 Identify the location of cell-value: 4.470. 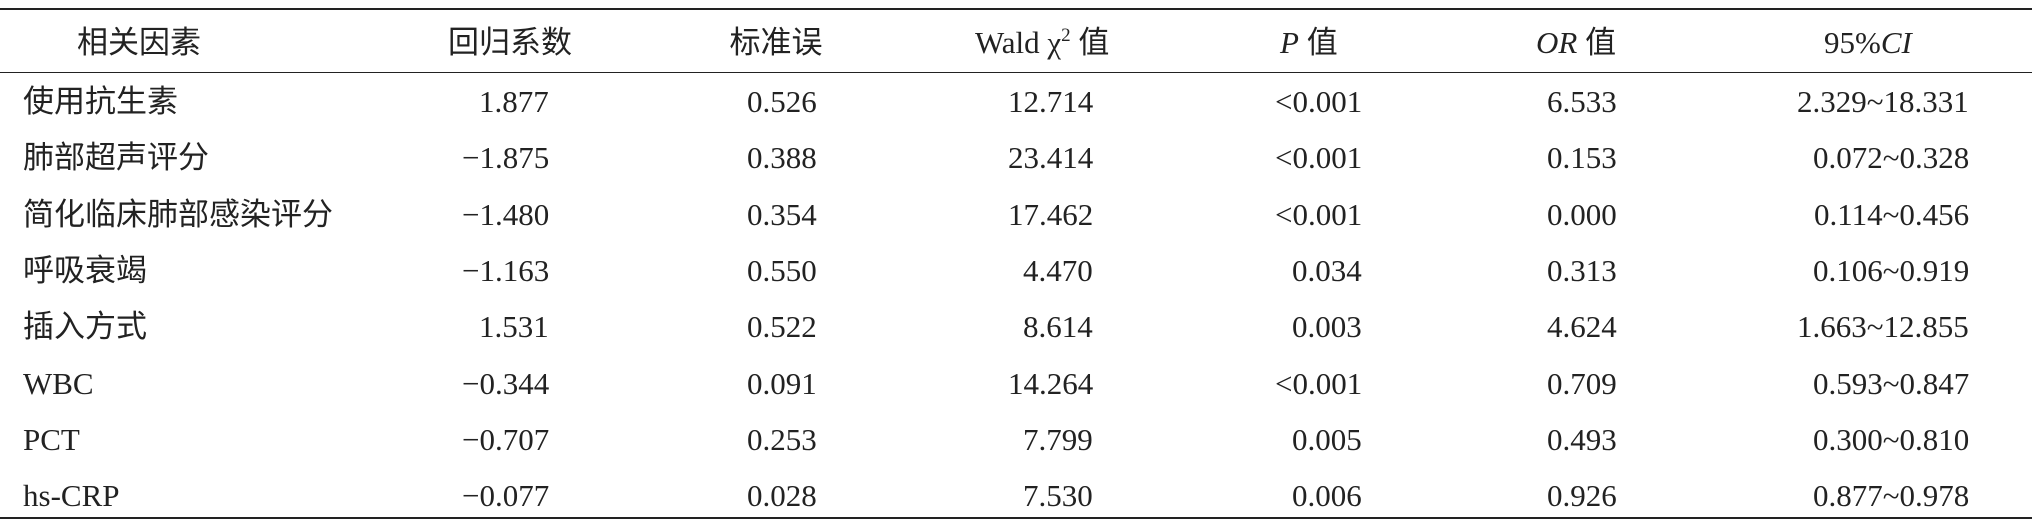
(1058, 270).